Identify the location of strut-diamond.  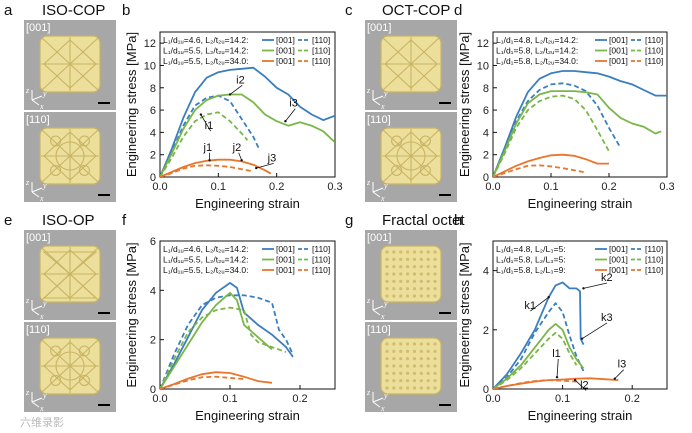
(70, 156).